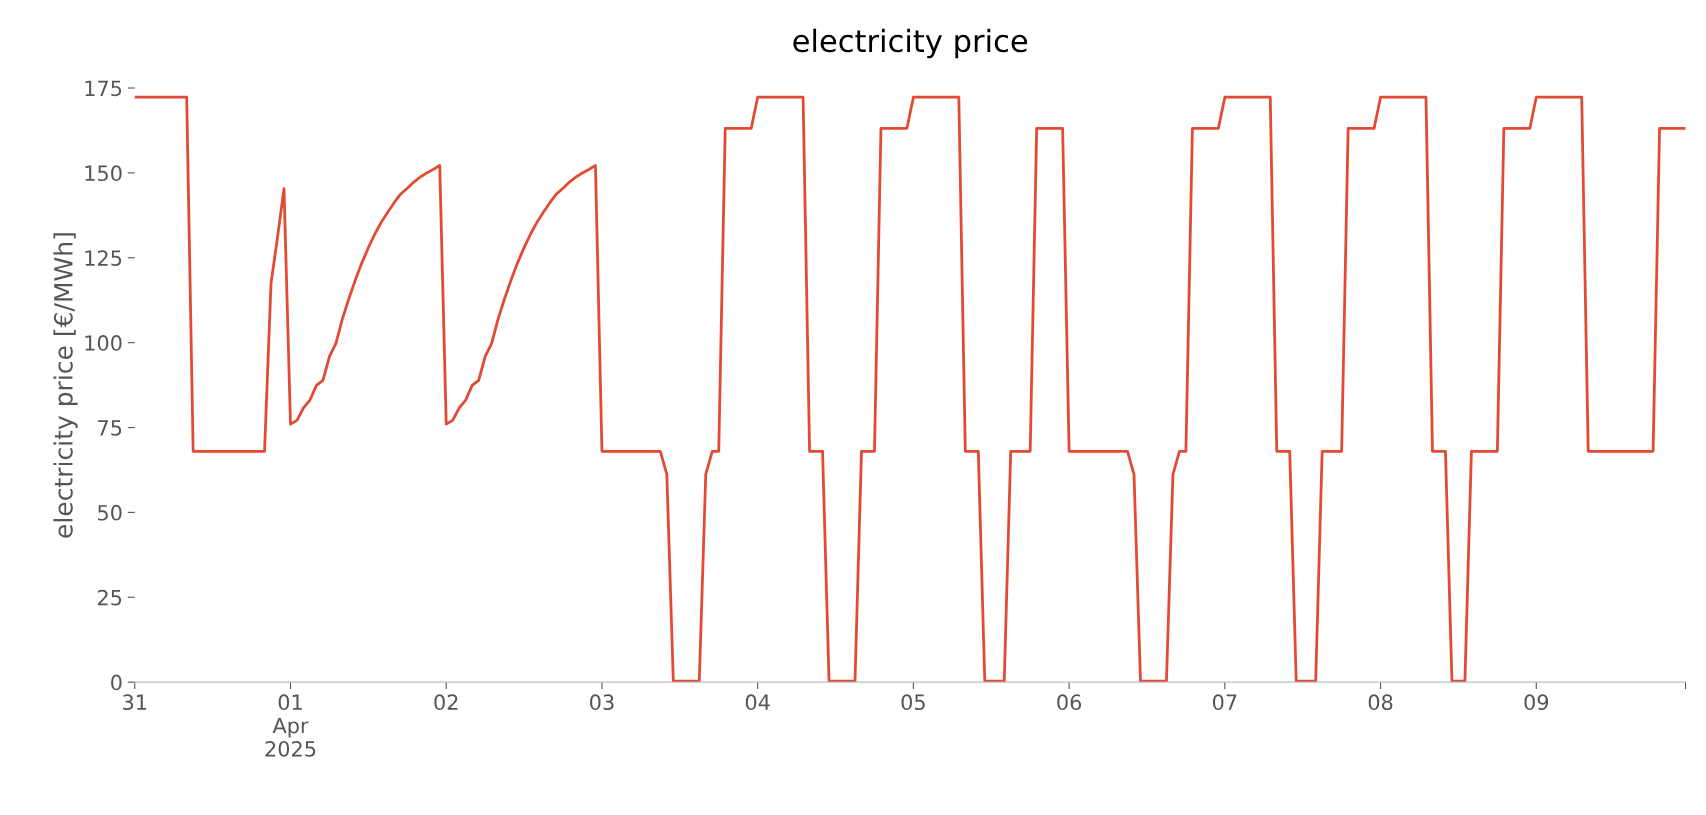  I want to click on y-tick-label: 50, so click(110, 512).